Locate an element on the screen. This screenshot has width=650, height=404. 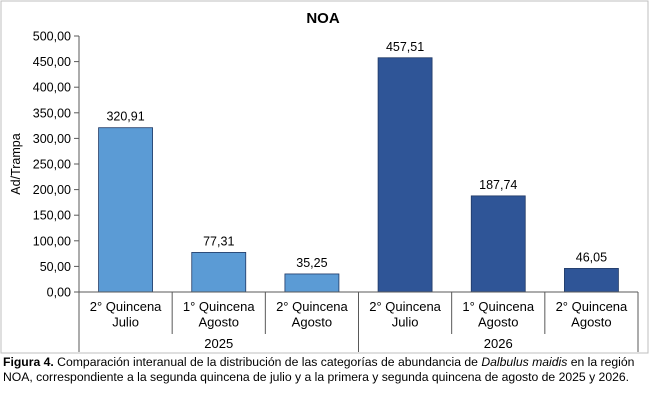
x-group-label: 2026 is located at coordinates (498, 343).